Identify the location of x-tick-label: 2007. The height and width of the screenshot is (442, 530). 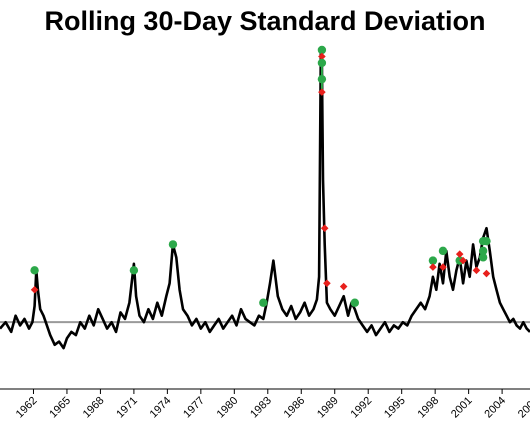
(523, 408).